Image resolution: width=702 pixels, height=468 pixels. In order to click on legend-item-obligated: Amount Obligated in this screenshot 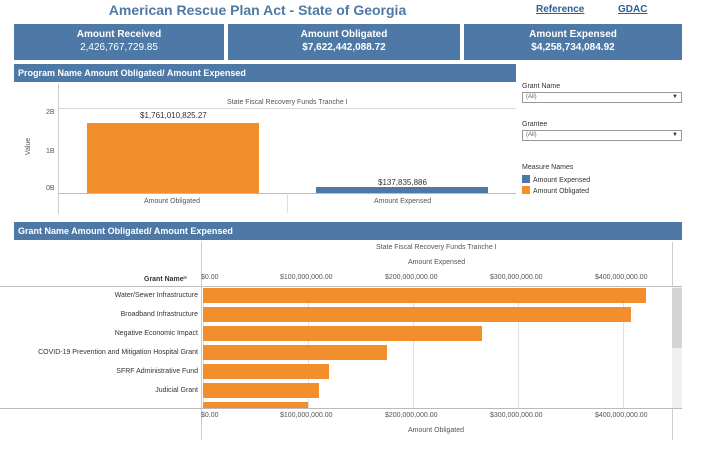, I will do `click(555, 190)`.